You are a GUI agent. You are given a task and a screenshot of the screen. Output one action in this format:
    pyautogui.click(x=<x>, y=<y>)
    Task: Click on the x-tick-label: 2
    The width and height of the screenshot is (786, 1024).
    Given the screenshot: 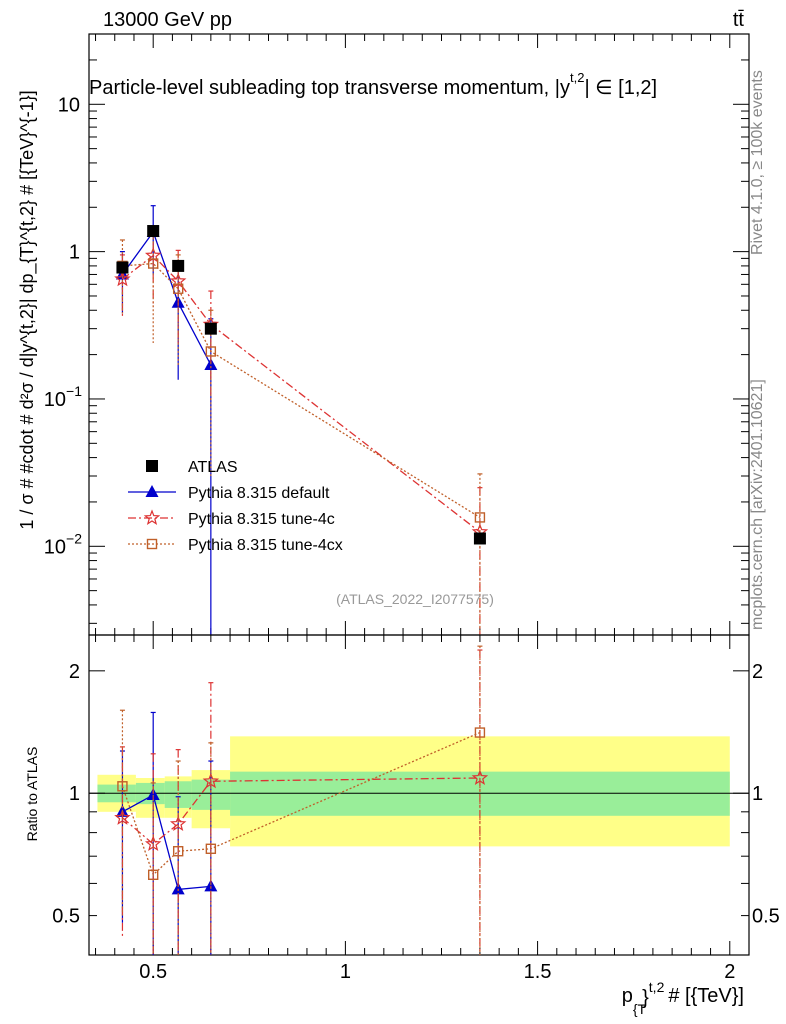 What is the action you would take?
    pyautogui.click(x=729, y=972)
    